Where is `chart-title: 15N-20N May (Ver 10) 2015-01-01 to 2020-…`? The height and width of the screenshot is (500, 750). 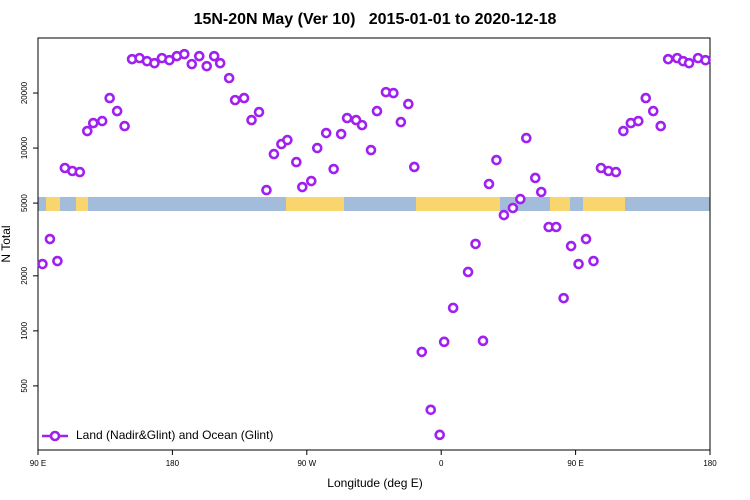
chart-title: 15N-20N May (Ver 10) 2015-01-01 to 2020-… is located at coordinates (375, 19).